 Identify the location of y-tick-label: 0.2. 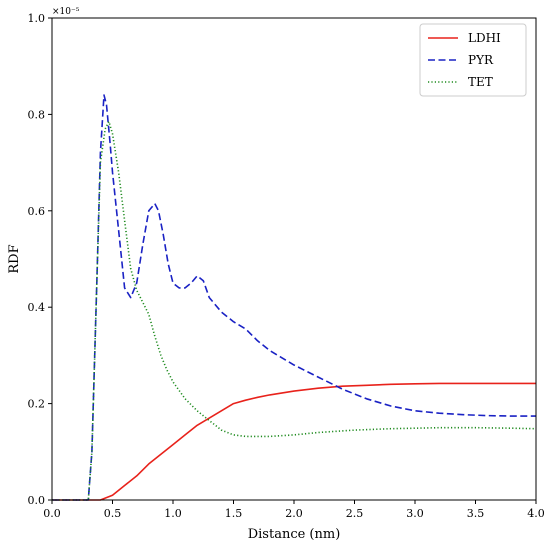
(37, 404).